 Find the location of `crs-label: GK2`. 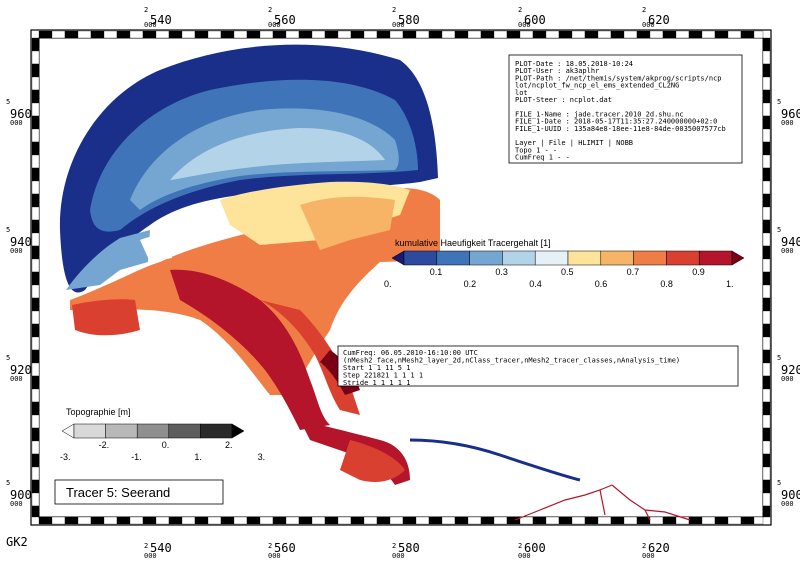

crs-label: GK2 is located at coordinates (17, 542).